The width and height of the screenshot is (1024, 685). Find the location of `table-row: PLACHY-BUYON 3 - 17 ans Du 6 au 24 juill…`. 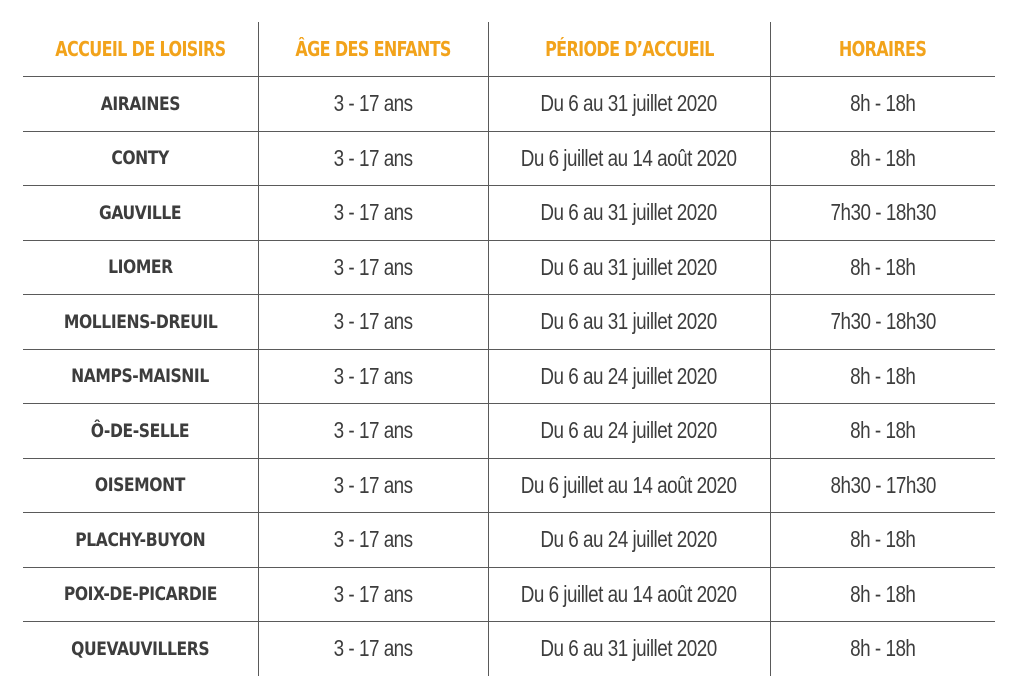

table-row: PLACHY-BUYON 3 - 17 ans Du 6 au 24 juill… is located at coordinates (509, 539).